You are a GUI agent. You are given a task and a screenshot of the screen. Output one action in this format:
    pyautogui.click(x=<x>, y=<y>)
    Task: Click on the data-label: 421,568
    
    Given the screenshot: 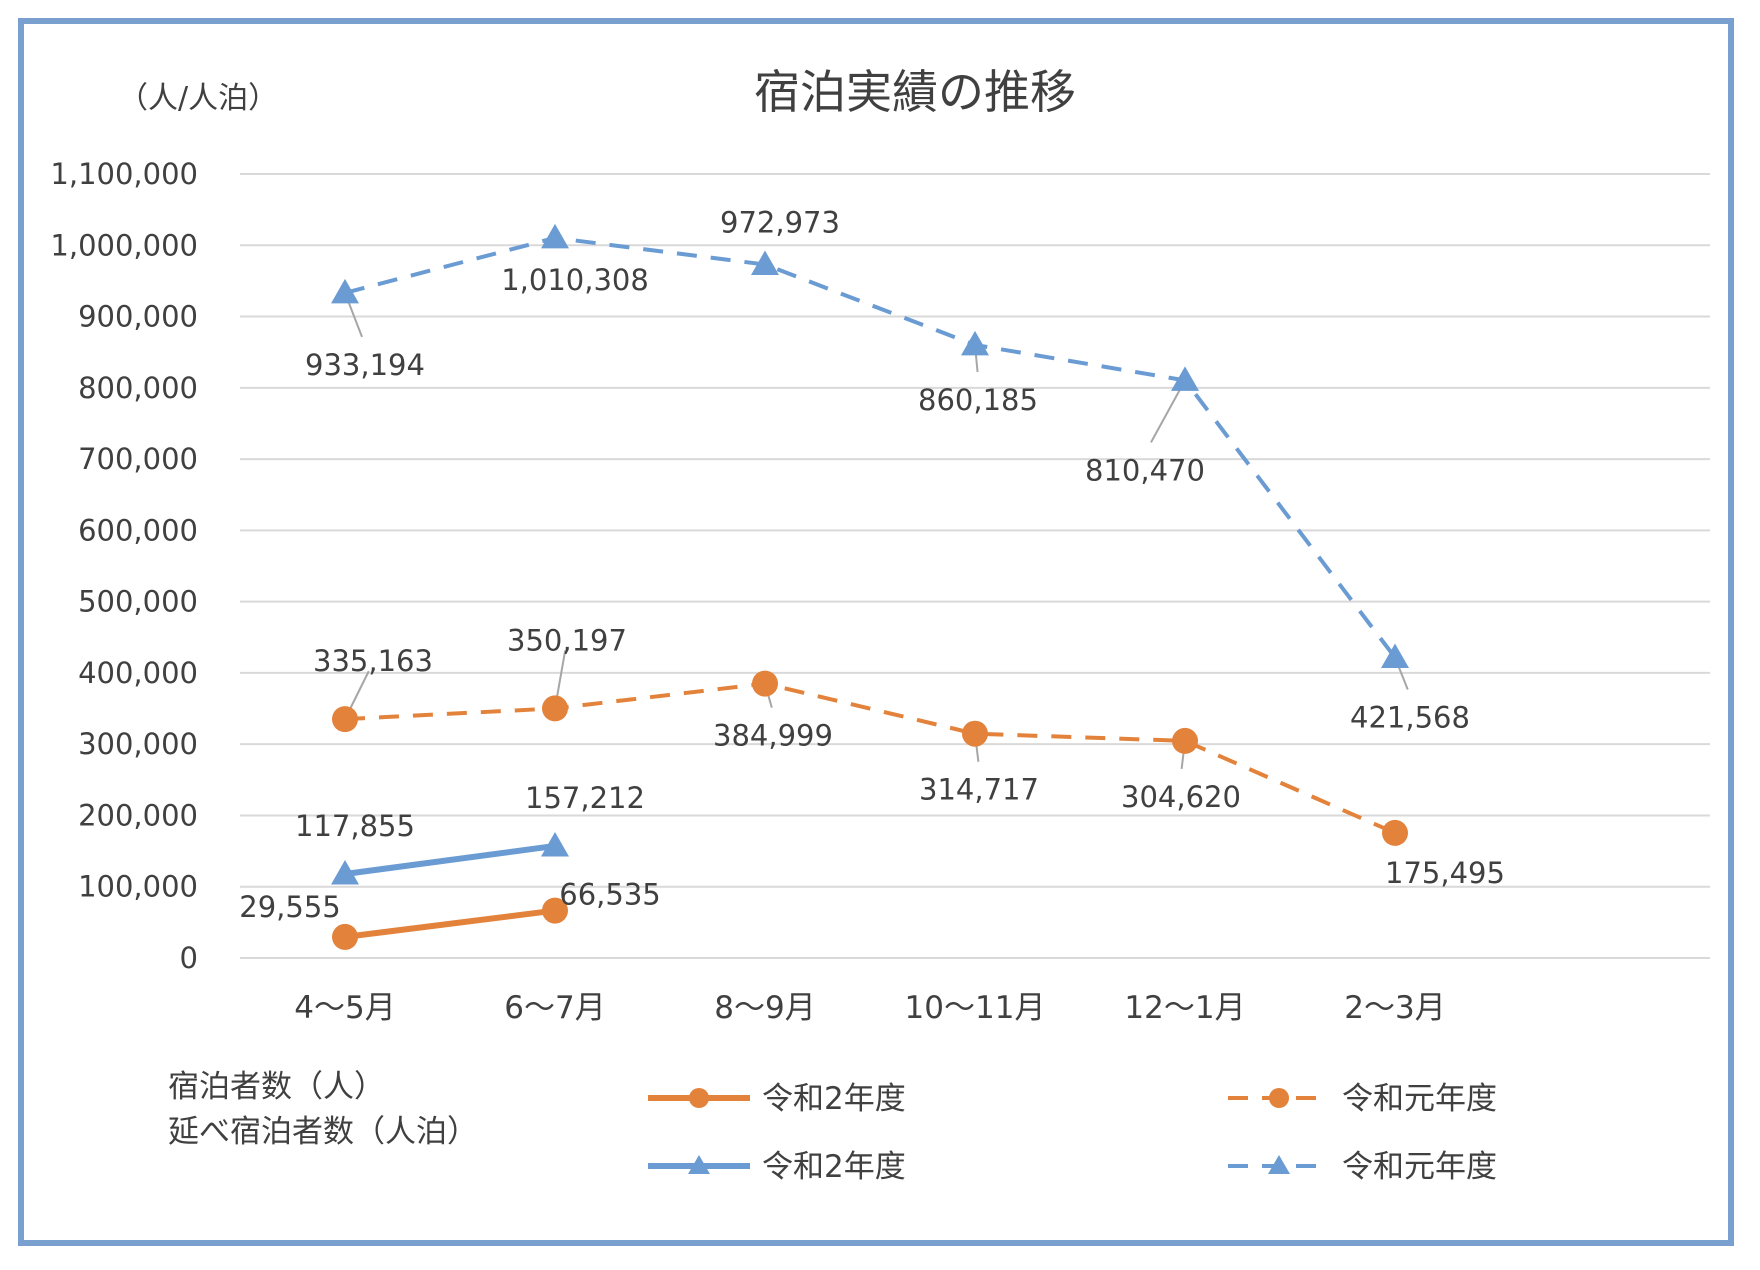 What is the action you would take?
    pyautogui.click(x=1410, y=718)
    